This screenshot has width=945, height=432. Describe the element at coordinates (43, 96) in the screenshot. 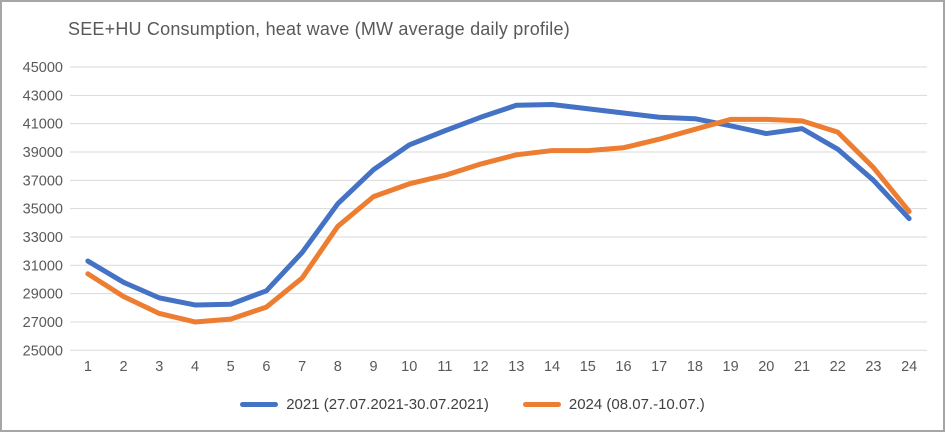

I see `svg-text: 43000` at that location.